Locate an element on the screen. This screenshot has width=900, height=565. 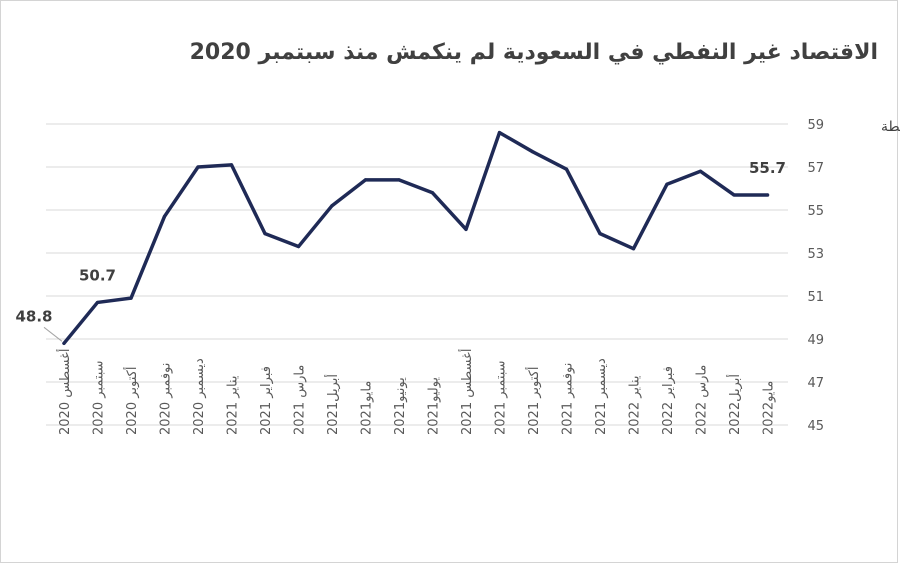
x-tick-label: فبراير 2022 is located at coordinates (668, 400).